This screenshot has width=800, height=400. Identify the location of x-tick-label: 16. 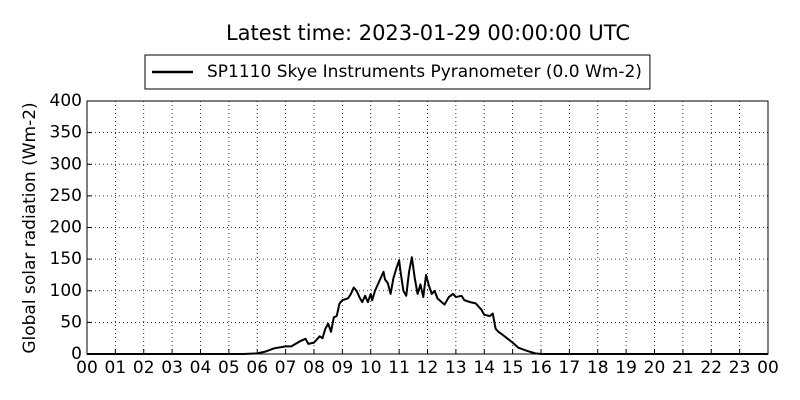
(541, 368).